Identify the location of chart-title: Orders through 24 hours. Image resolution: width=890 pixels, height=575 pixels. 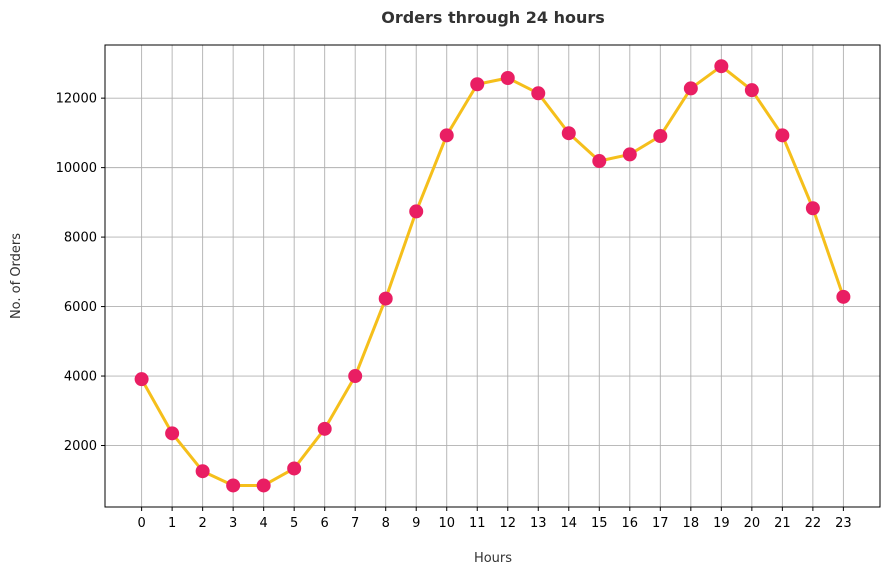
(493, 17).